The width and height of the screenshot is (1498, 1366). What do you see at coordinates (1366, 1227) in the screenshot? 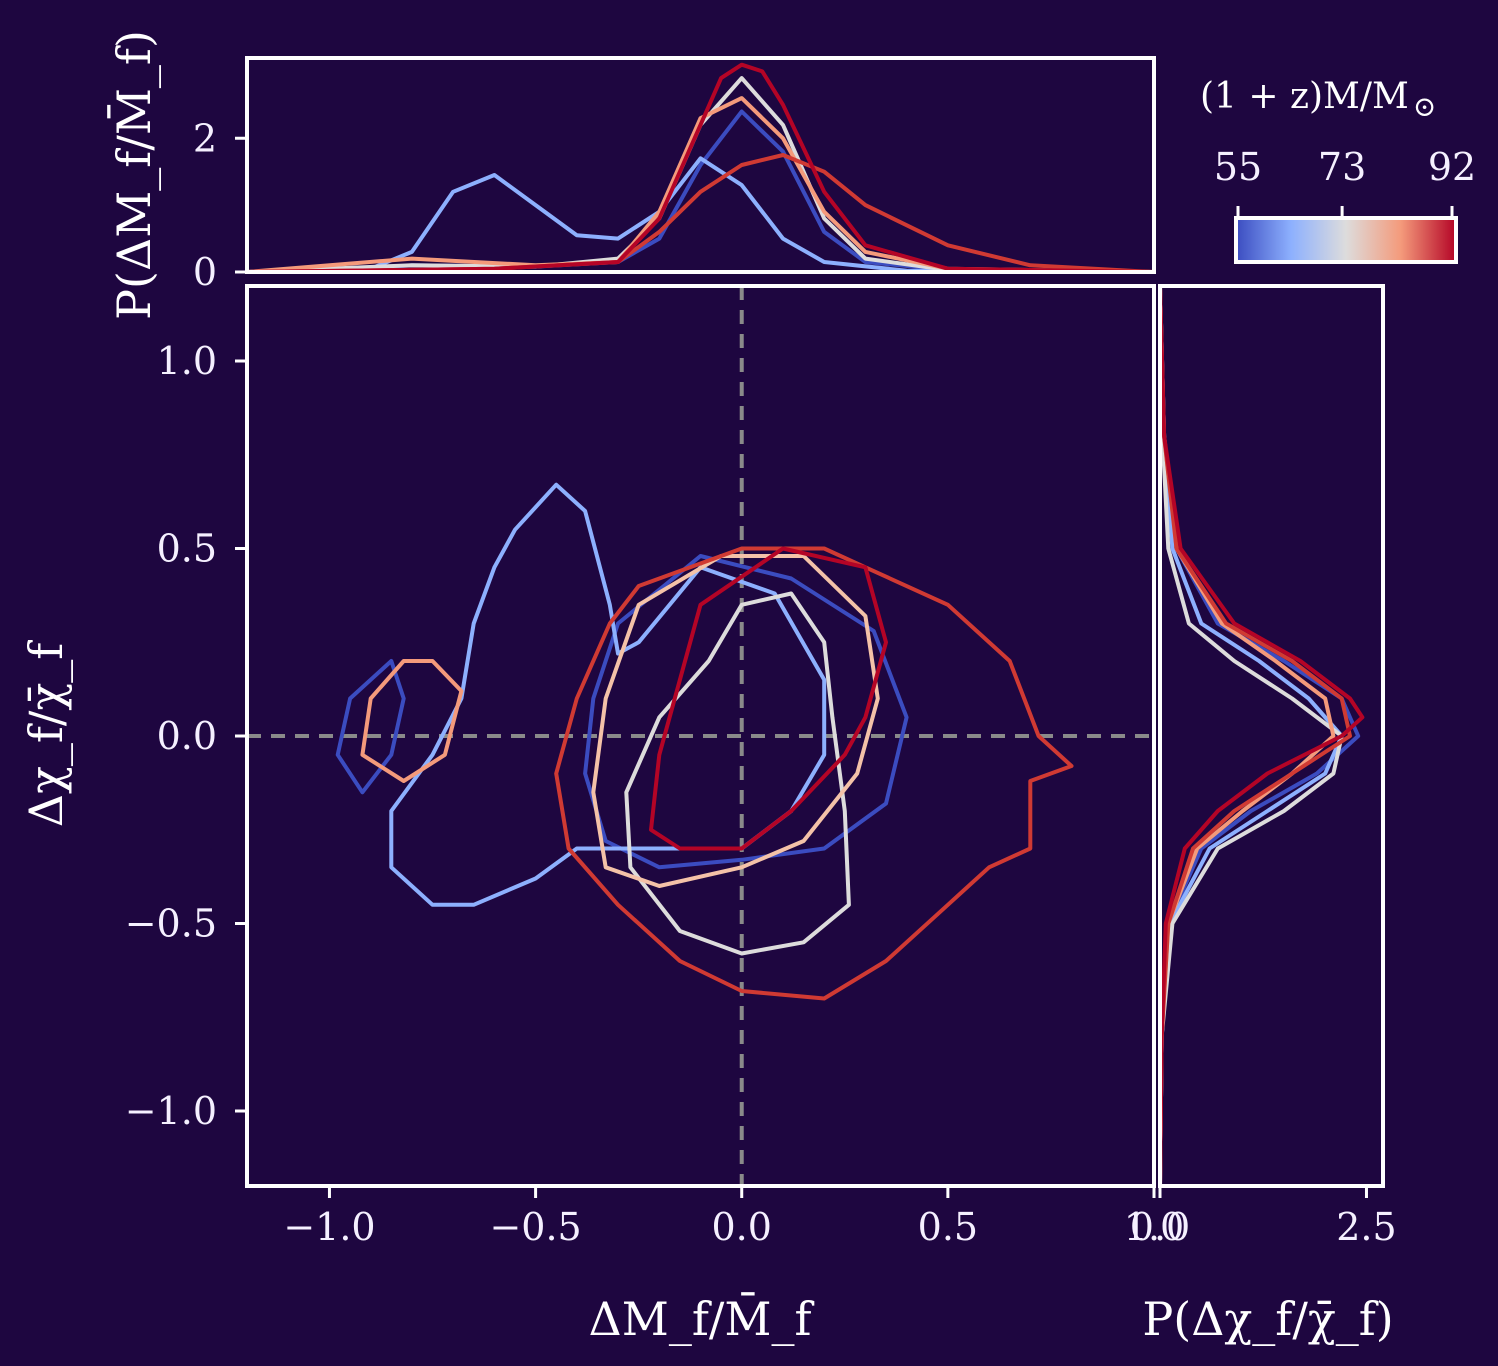
I see `right-xtick-label-1: 2.5` at bounding box center [1366, 1227].